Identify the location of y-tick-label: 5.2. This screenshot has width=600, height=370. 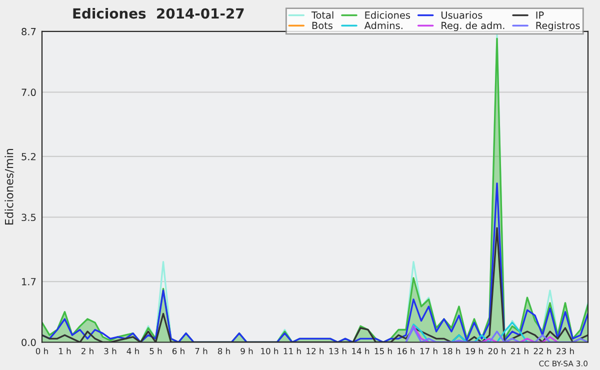
(29, 156).